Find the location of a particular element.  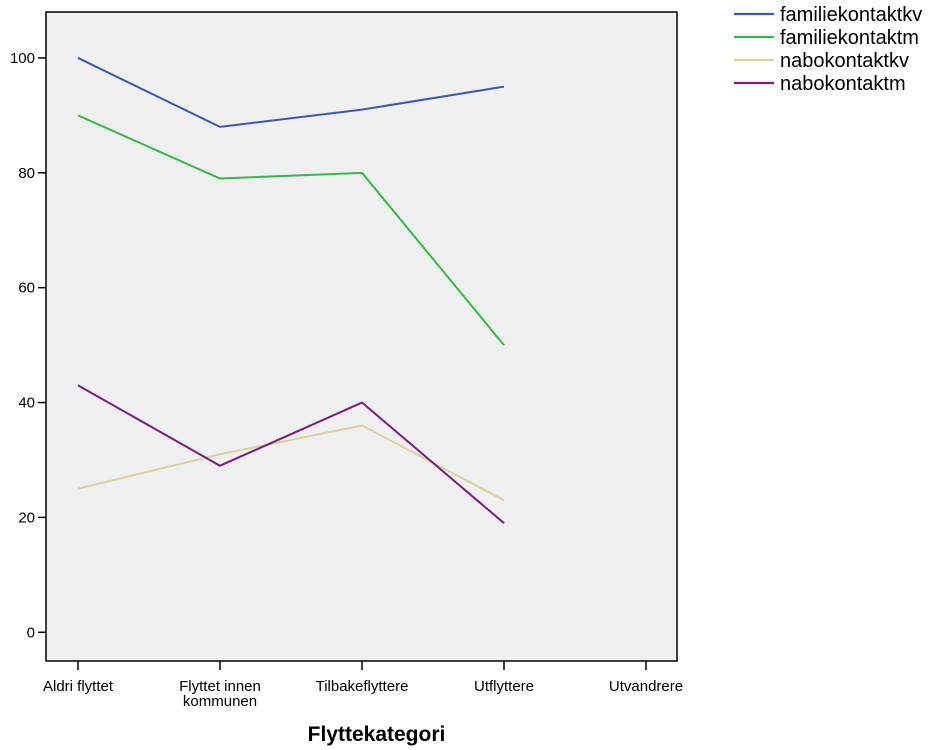

legend-label-familiekontaktkv: familiekontaktkv is located at coordinates (851, 15).